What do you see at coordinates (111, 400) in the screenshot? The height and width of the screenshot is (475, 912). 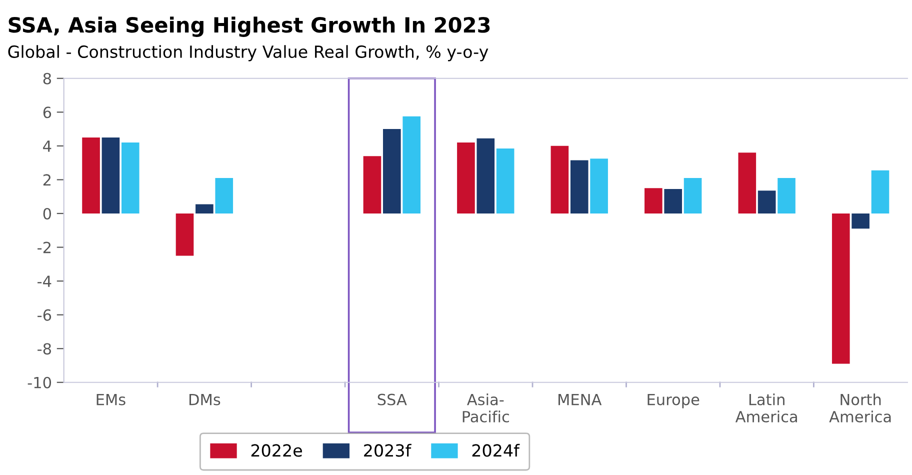 I see `x-tick-label: EMs` at bounding box center [111, 400].